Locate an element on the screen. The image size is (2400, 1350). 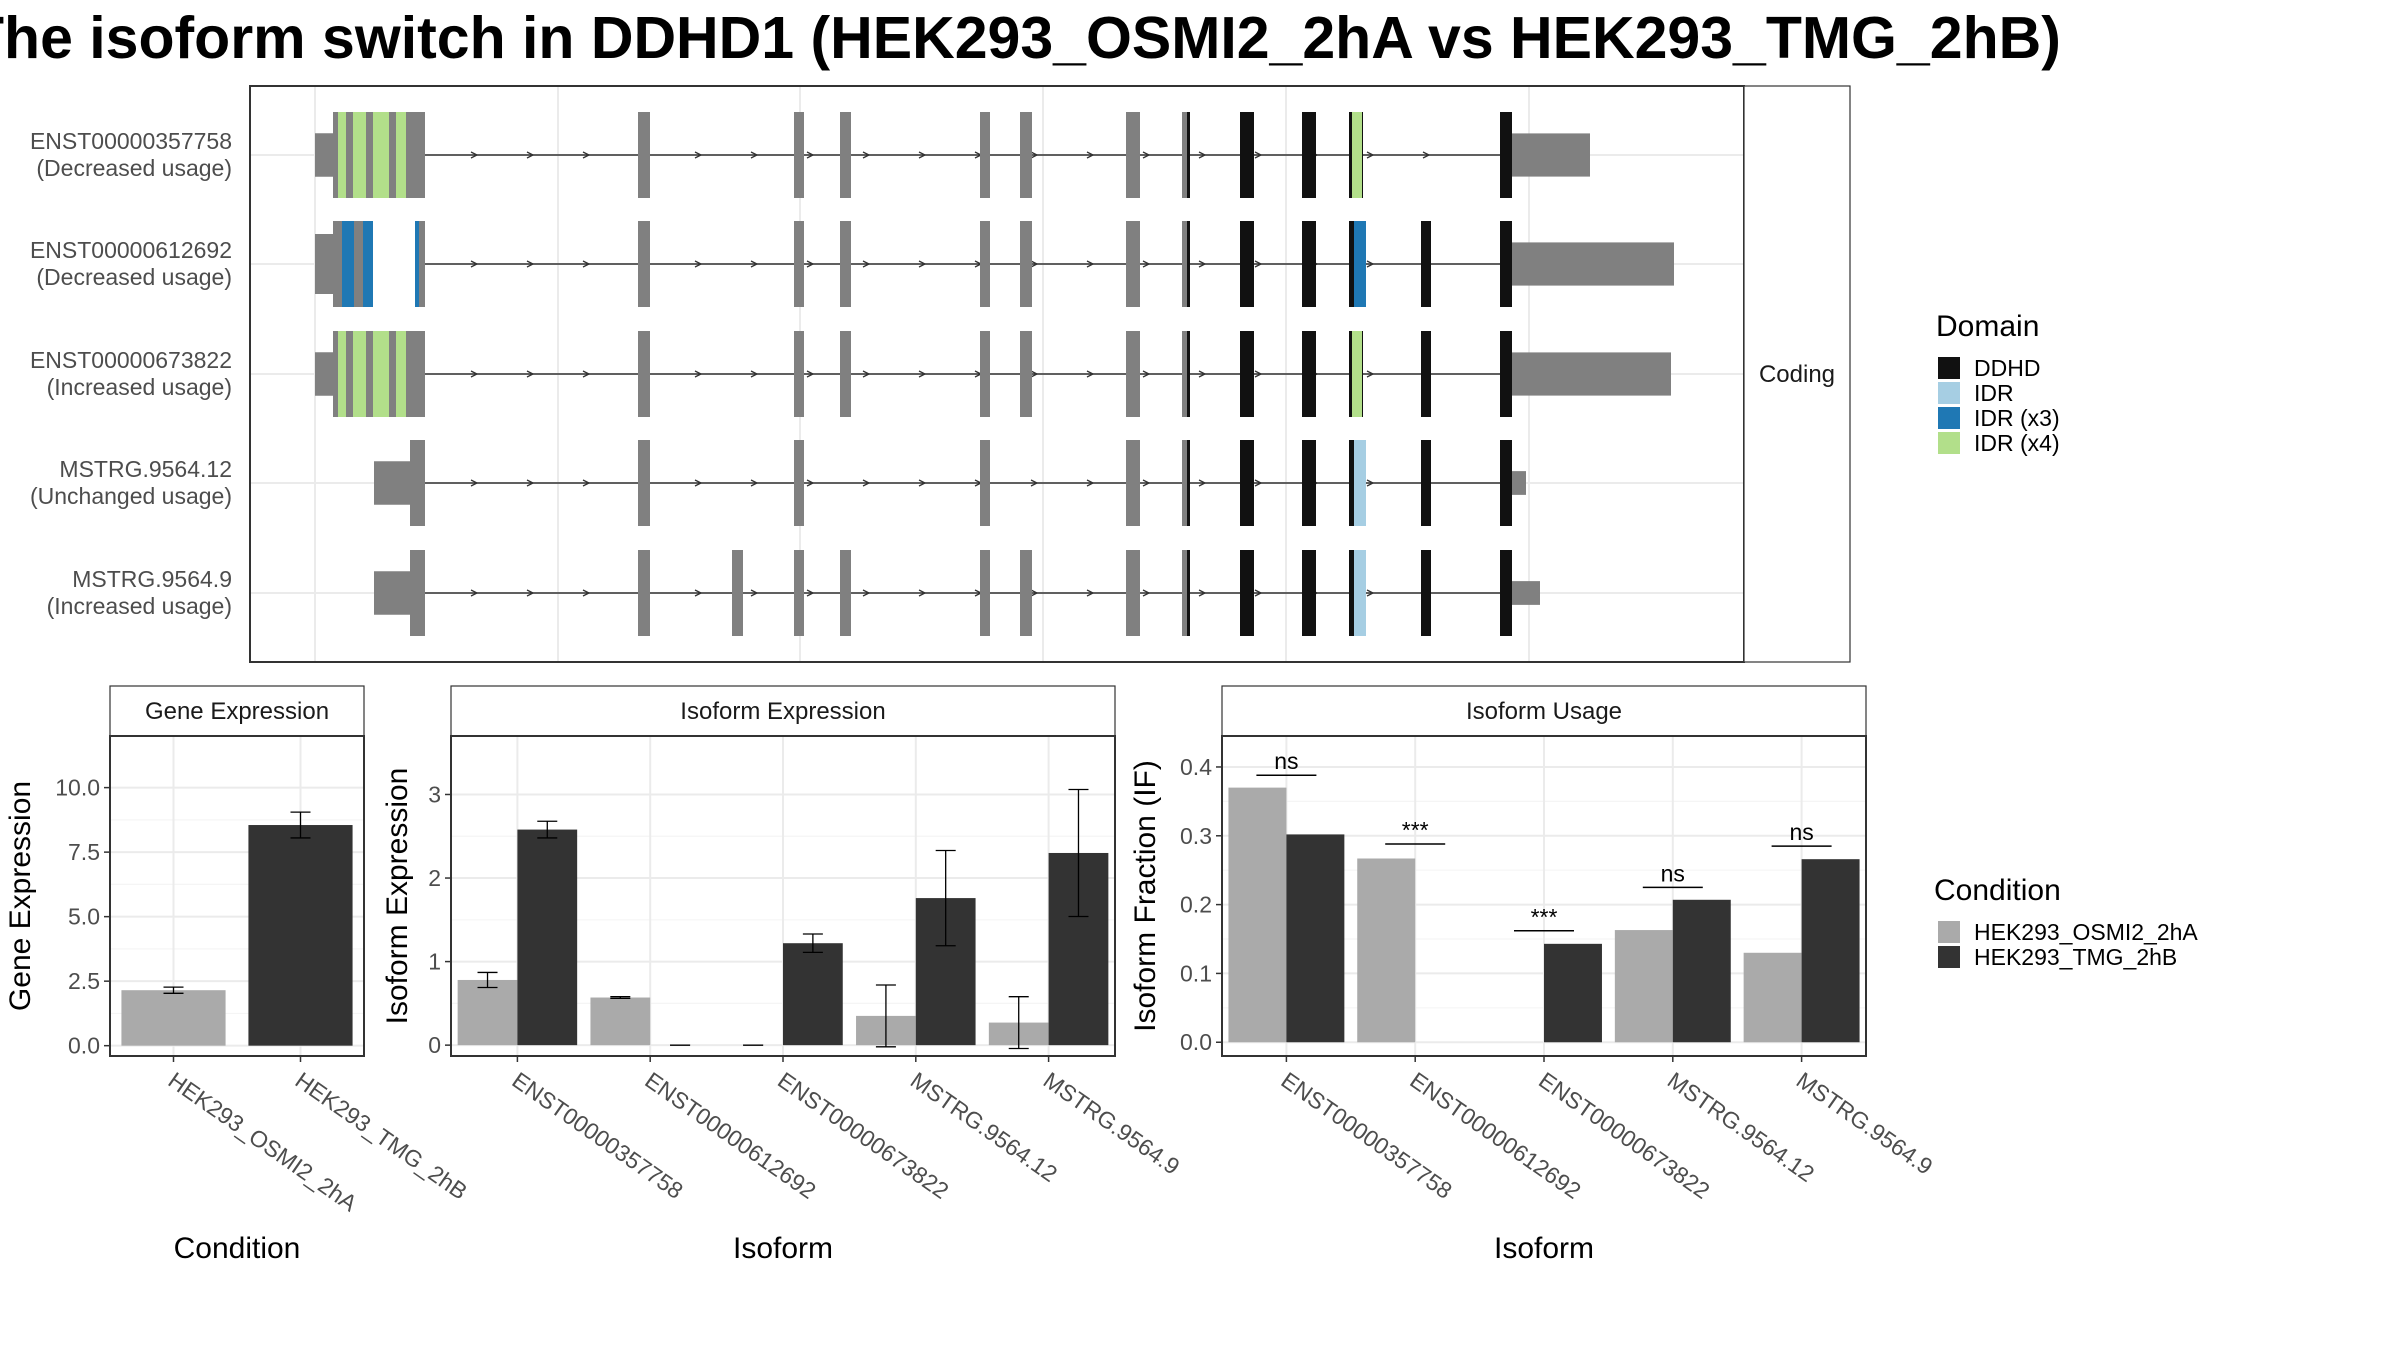
isoform-label: MSTRG.9564.9 (Increased usage) is located at coordinates (139, 592).